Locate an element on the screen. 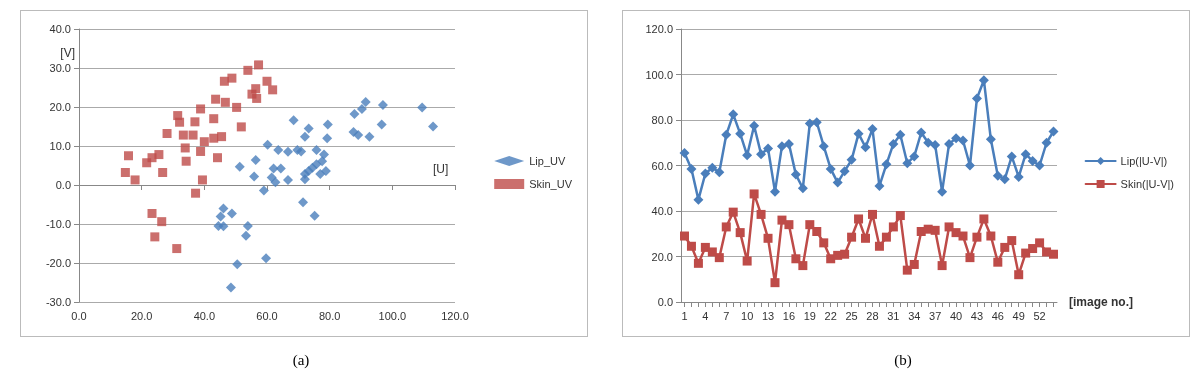  x-tick-label: 20.0 is located at coordinates (141, 315).